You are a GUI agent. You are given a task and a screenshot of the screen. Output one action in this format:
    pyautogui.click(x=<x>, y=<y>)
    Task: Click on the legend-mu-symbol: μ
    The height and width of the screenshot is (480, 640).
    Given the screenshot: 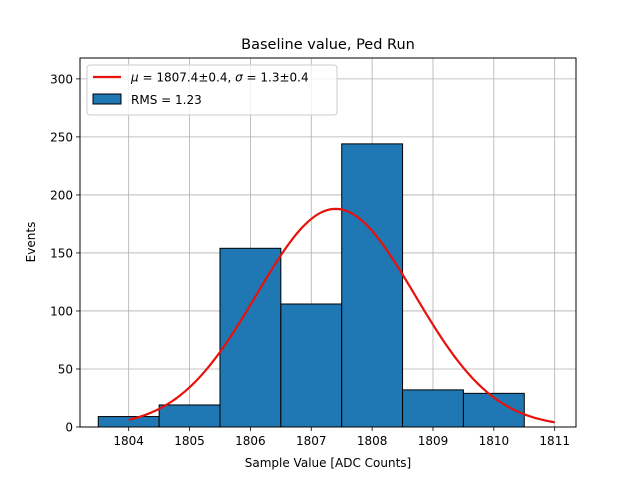 What is the action you would take?
    pyautogui.click(x=134, y=78)
    